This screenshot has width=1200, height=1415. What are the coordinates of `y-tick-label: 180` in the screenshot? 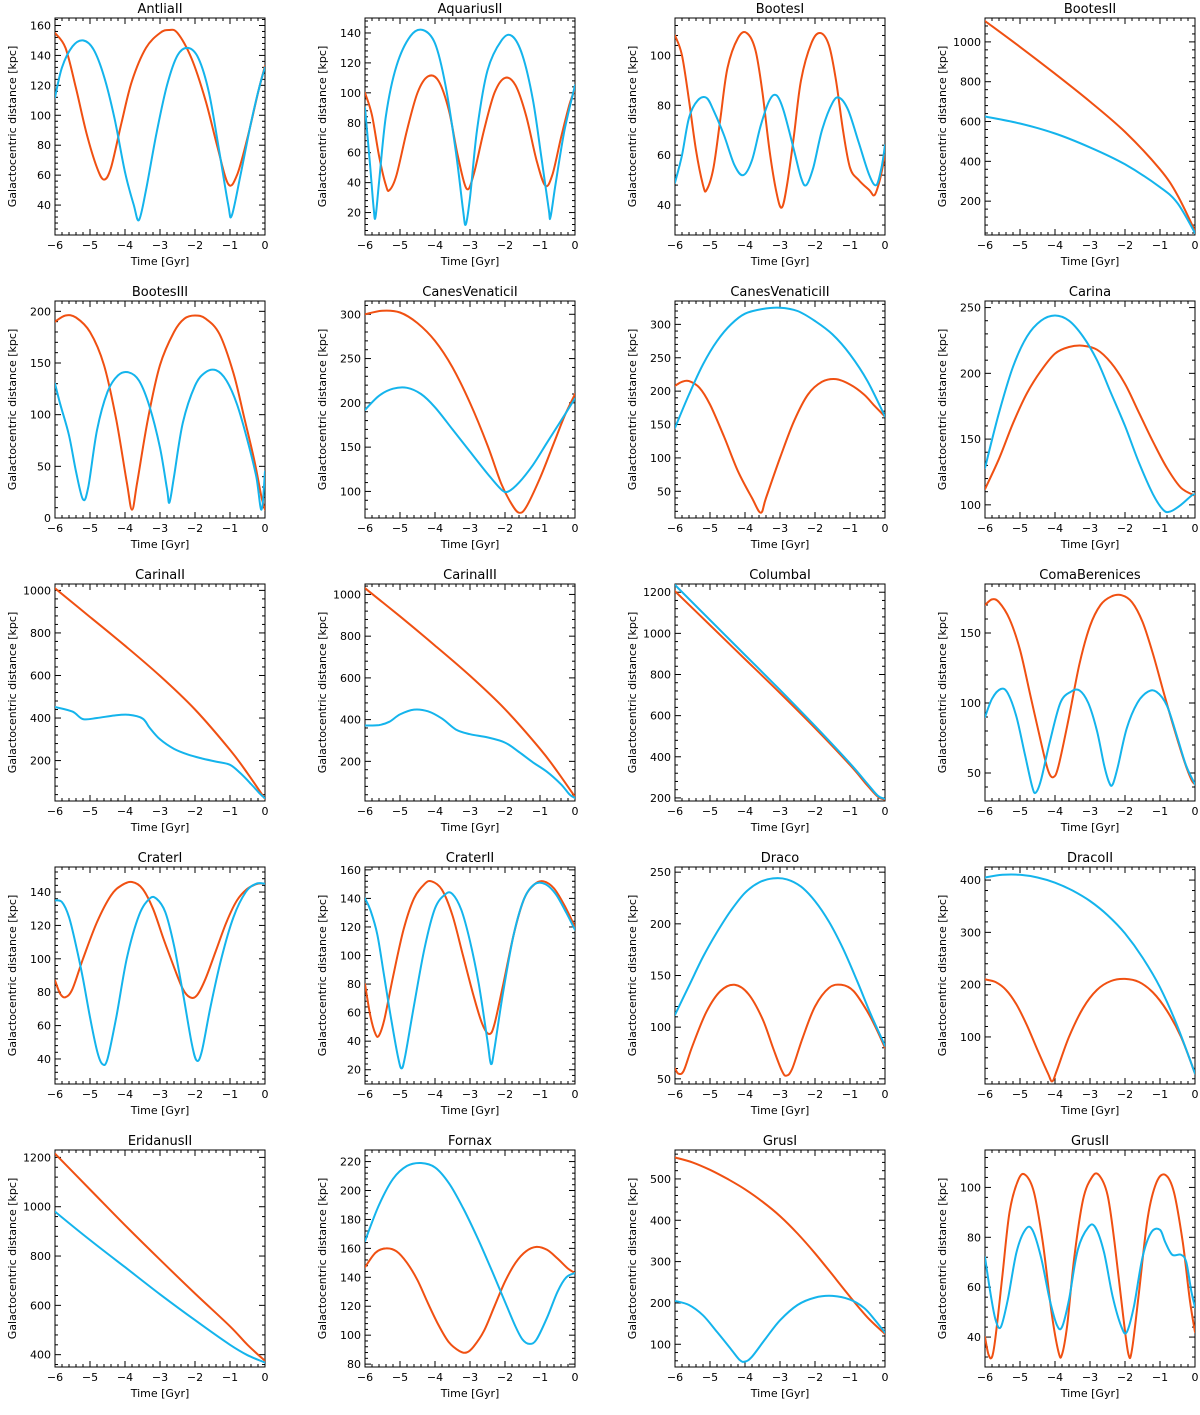 It's located at (350, 1219).